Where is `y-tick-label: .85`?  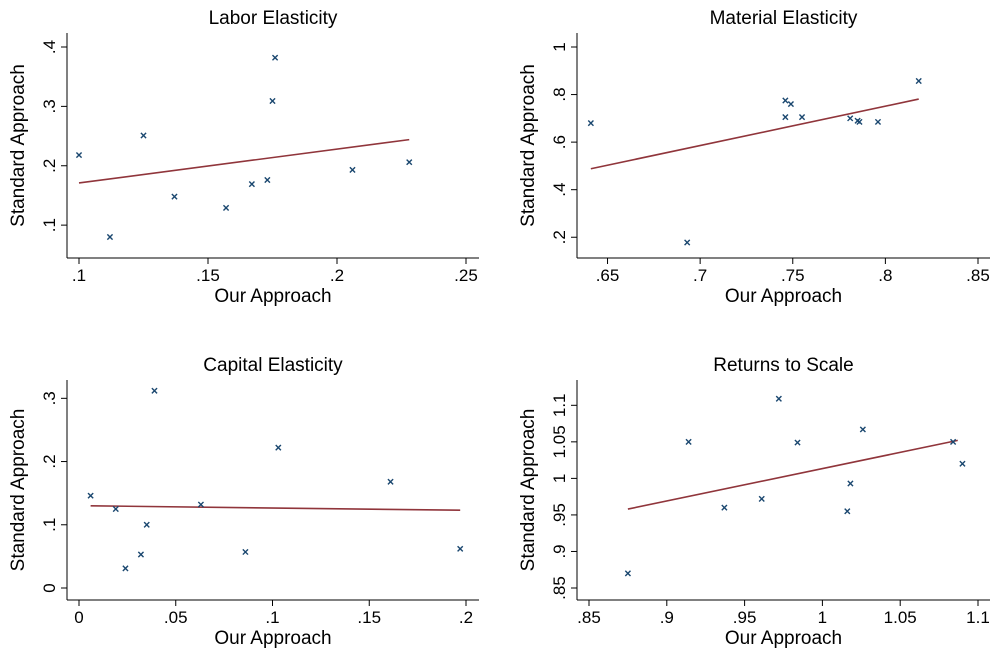 y-tick-label: .85 is located at coordinates (559, 588).